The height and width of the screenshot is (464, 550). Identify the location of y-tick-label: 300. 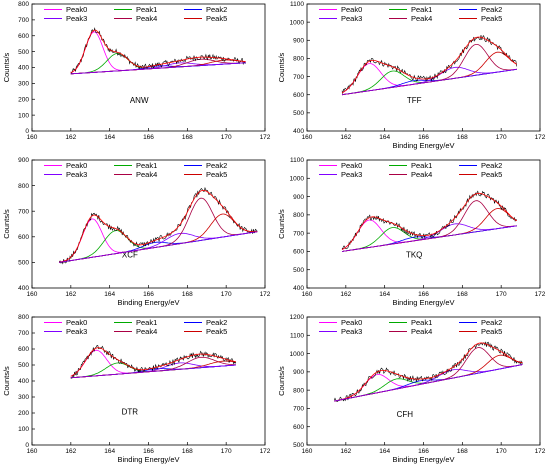
(23, 84).